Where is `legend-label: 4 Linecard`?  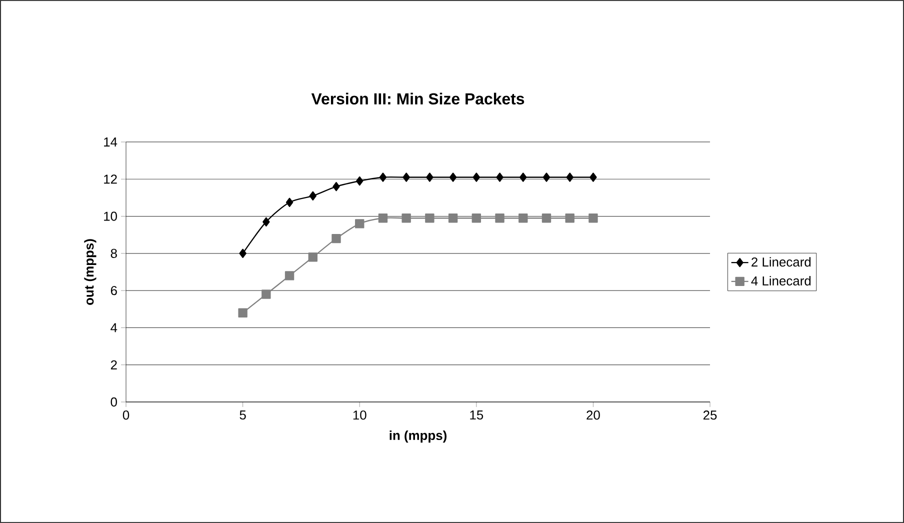
legend-label: 4 Linecard is located at coordinates (781, 281).